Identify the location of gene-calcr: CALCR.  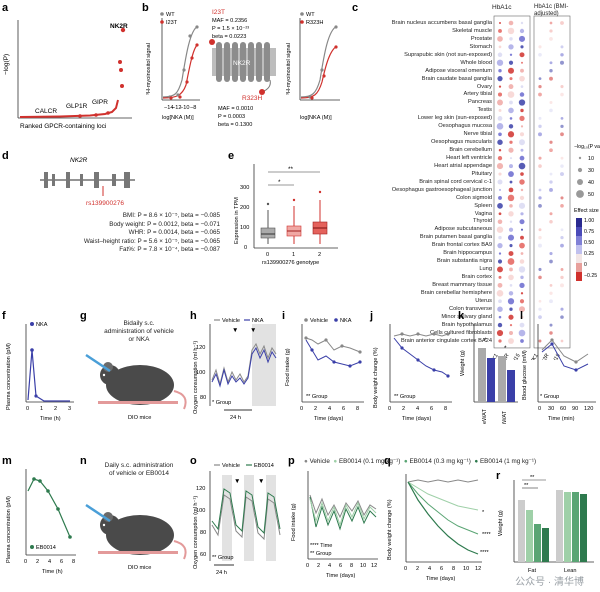
(46, 111).